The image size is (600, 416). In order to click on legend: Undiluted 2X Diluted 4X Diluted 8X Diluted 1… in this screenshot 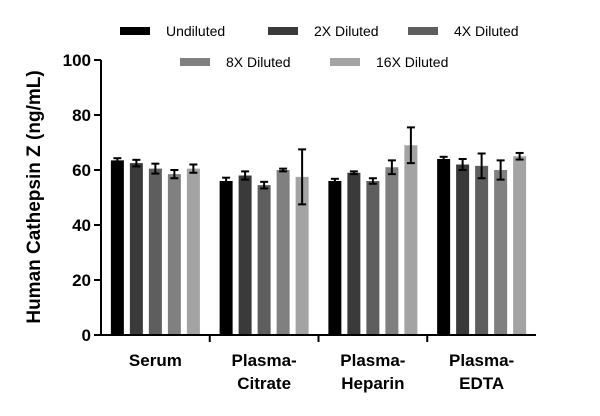, I will do `click(319, 46)`.